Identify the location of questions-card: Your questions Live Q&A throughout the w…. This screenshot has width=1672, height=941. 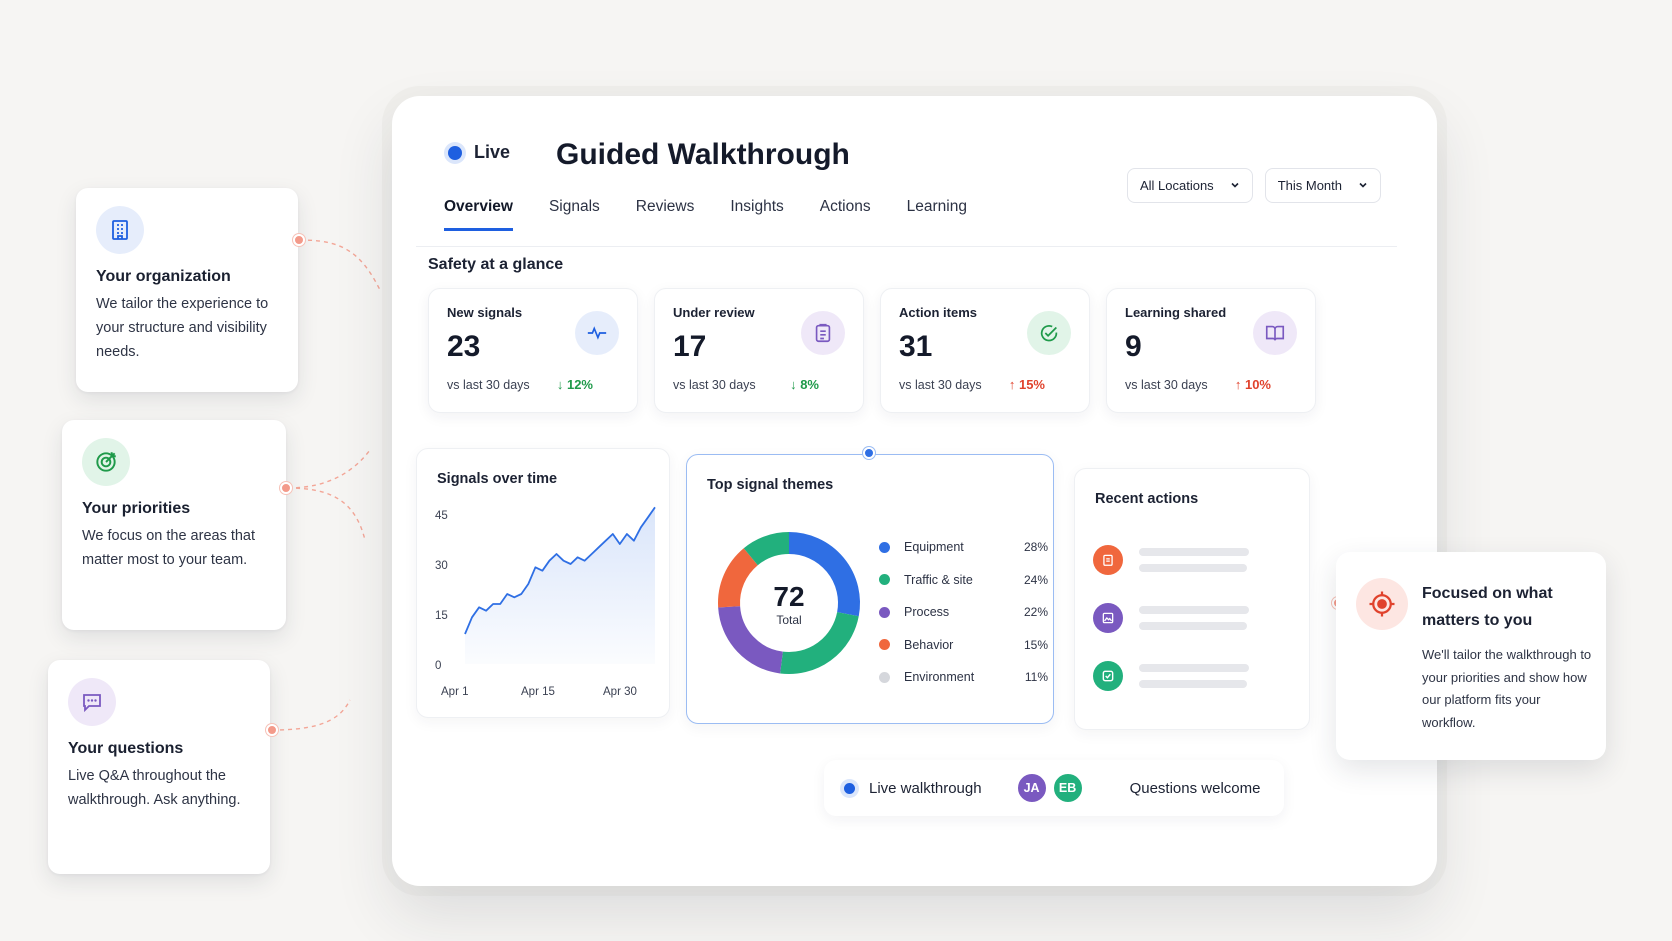
(159, 767).